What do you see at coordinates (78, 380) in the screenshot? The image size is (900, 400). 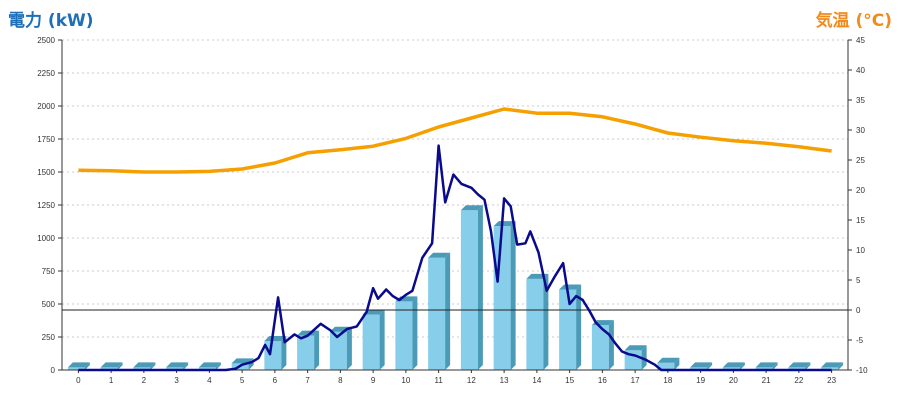 I see `x-tick-label: 0` at bounding box center [78, 380].